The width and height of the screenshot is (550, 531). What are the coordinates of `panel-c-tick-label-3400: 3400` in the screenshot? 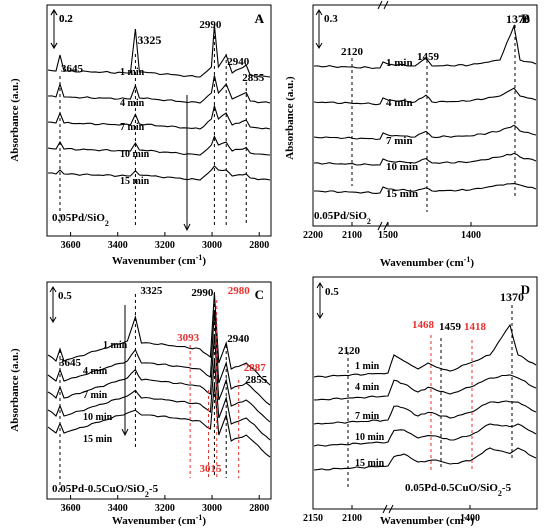 It's located at (118, 508).